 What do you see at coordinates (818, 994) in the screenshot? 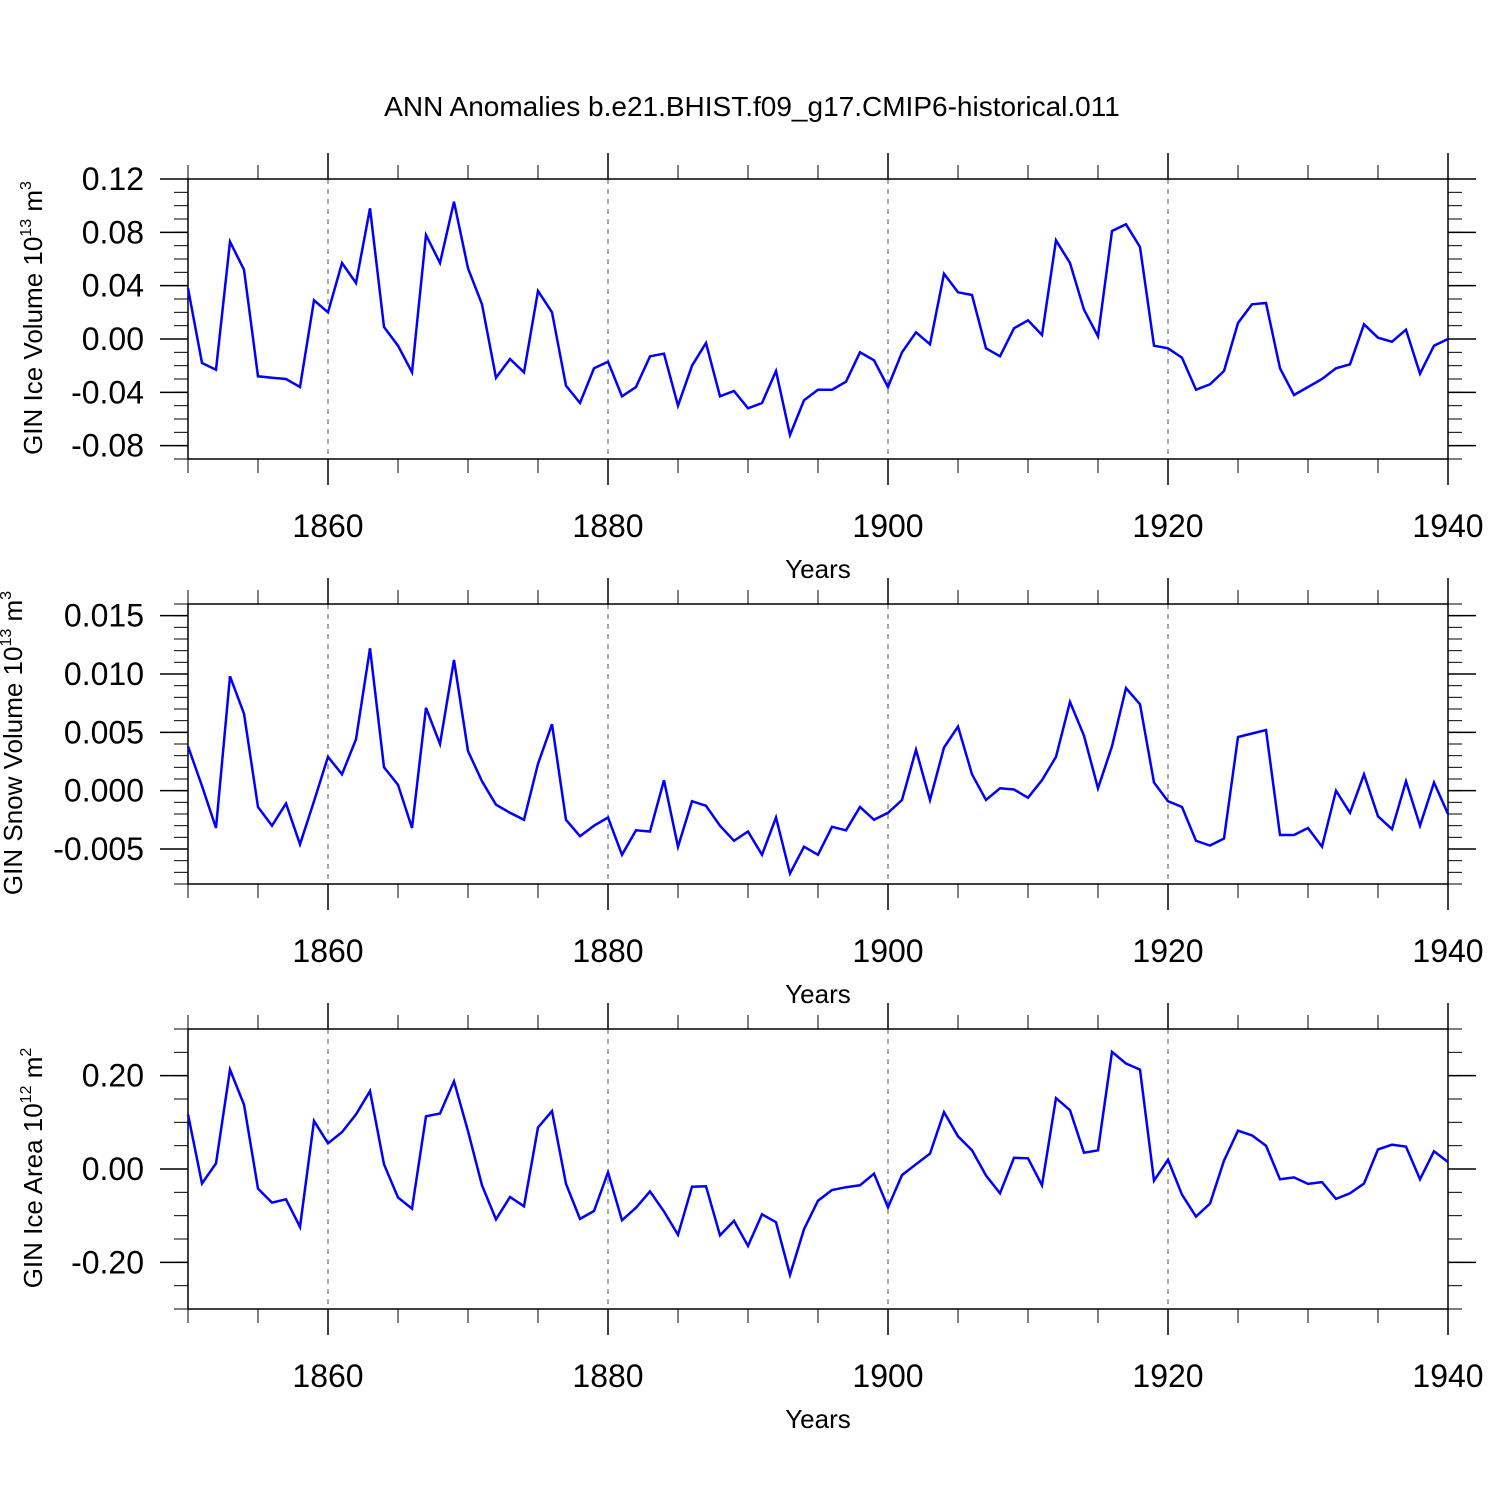
I see `snow-volume-xlabel: Years` at bounding box center [818, 994].